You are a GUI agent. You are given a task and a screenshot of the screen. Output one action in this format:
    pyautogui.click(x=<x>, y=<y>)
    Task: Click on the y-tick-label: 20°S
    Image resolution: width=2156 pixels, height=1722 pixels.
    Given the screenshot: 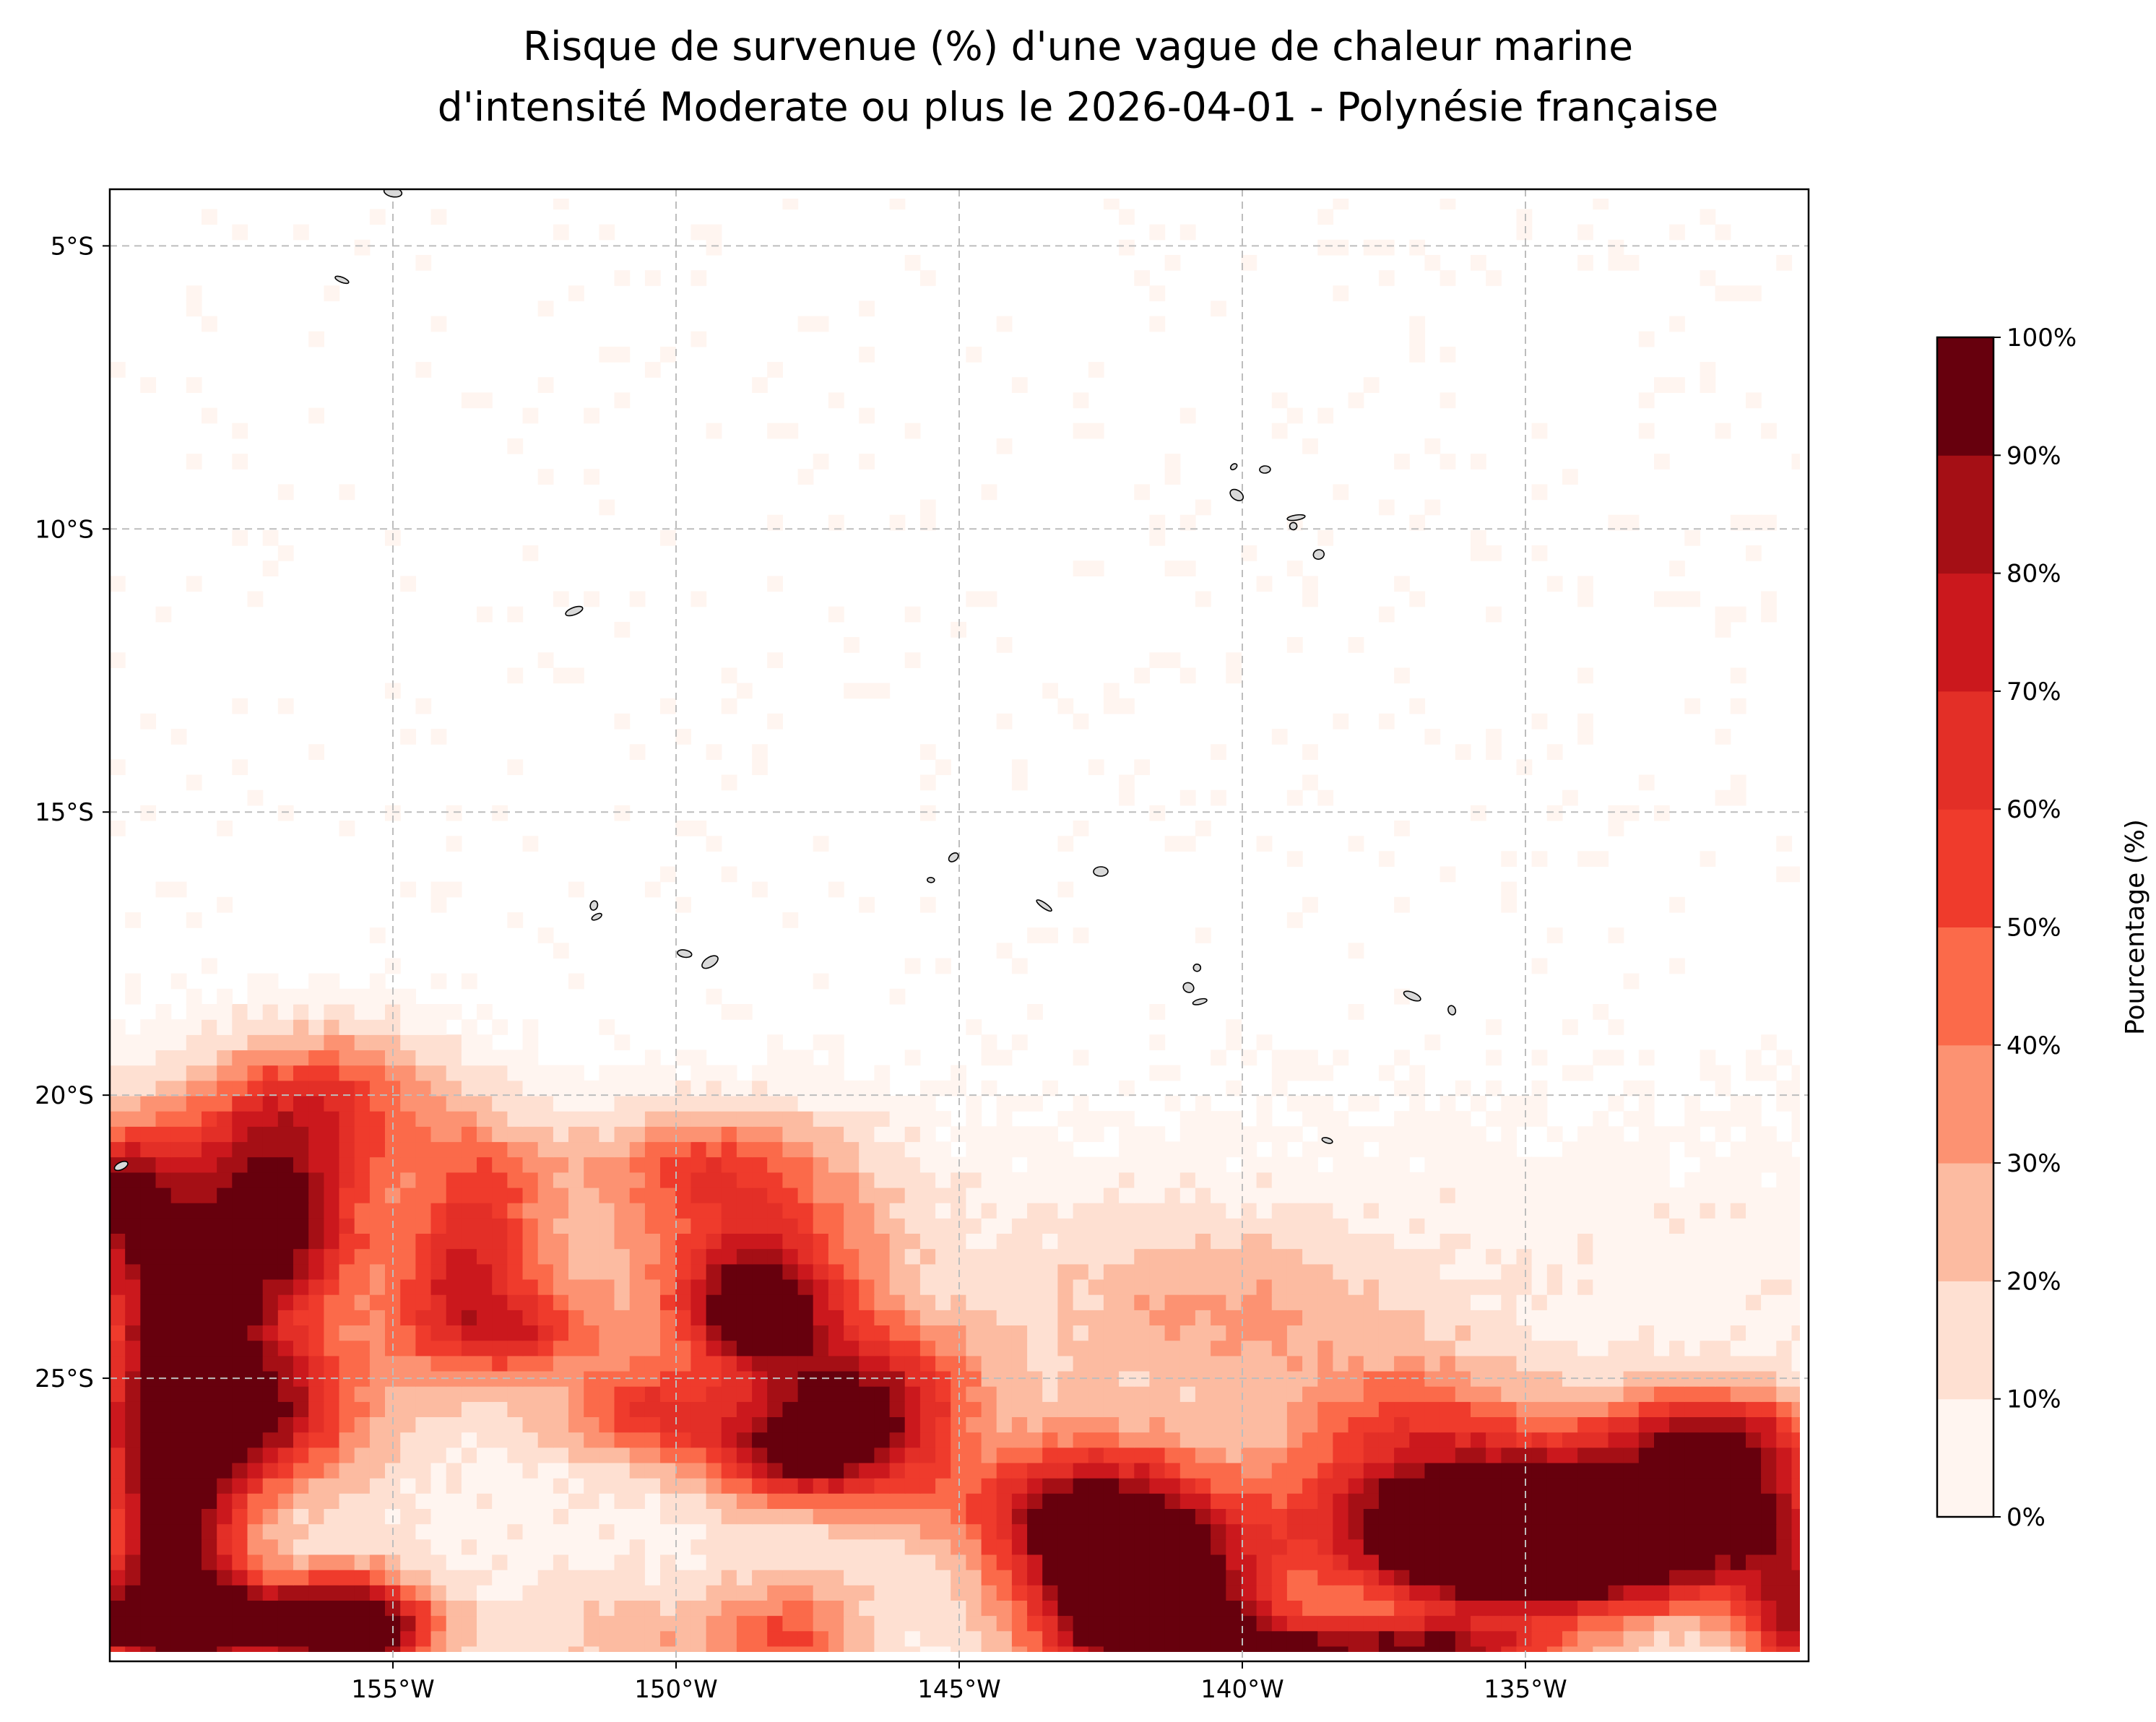 What is the action you would take?
    pyautogui.click(x=64, y=1095)
    